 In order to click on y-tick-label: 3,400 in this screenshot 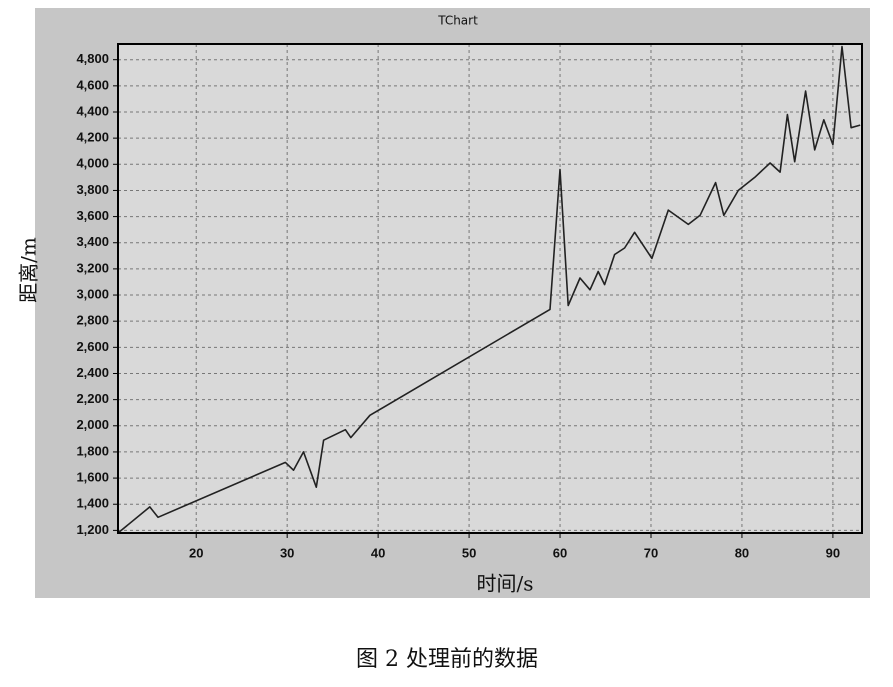, I will do `click(92, 241)`.